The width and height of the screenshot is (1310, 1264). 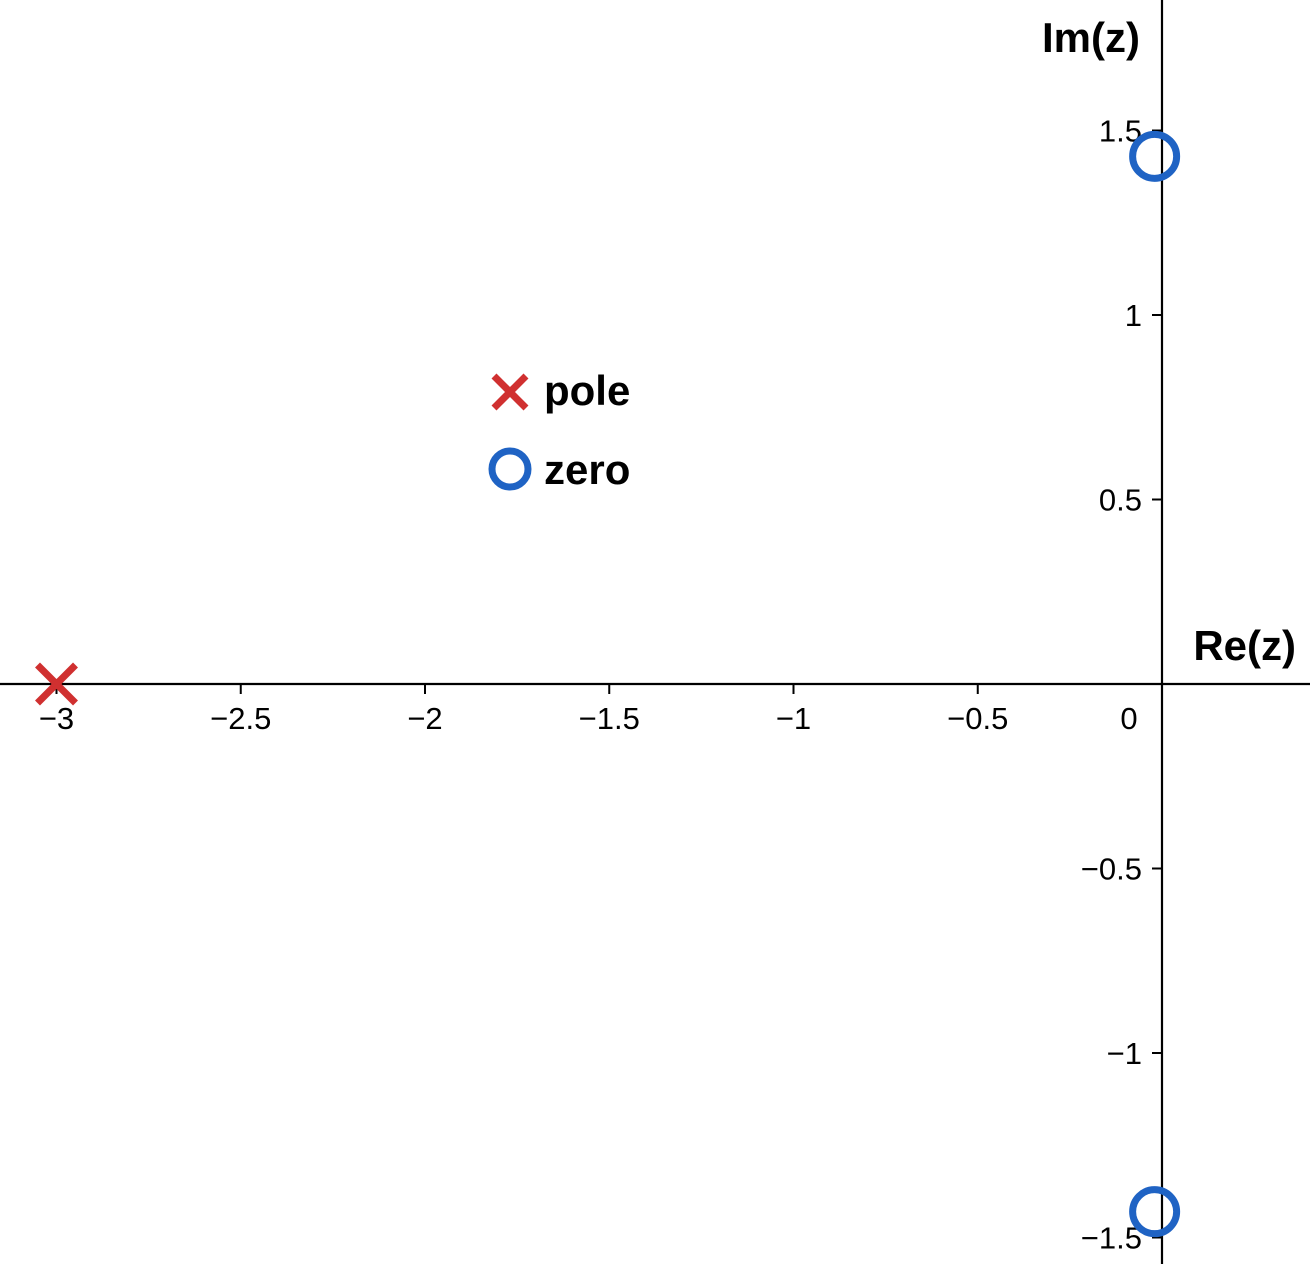 What do you see at coordinates (1128, 718) in the screenshot?
I see `x-tick-label: 0` at bounding box center [1128, 718].